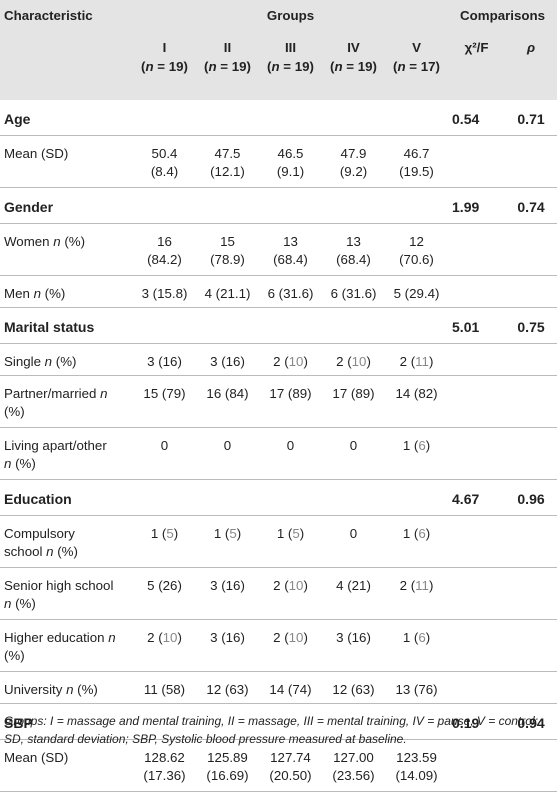 The height and width of the screenshot is (792, 557). Describe the element at coordinates (477, 65) in the screenshot. I see `chi-f-header: χ²/F` at that location.